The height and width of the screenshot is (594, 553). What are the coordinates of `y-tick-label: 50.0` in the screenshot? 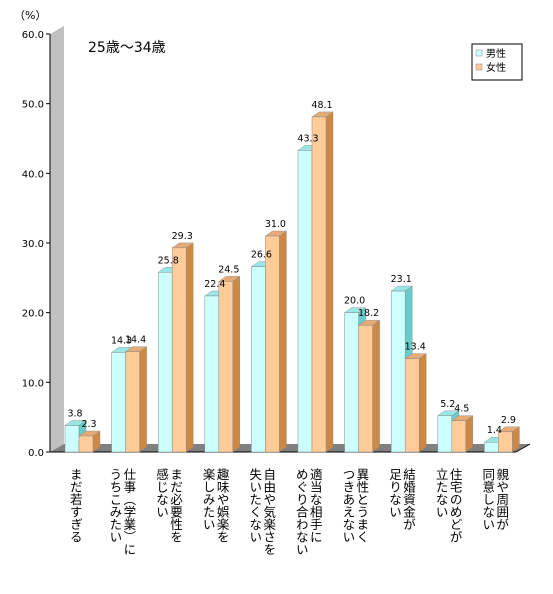 It's located at (33, 105).